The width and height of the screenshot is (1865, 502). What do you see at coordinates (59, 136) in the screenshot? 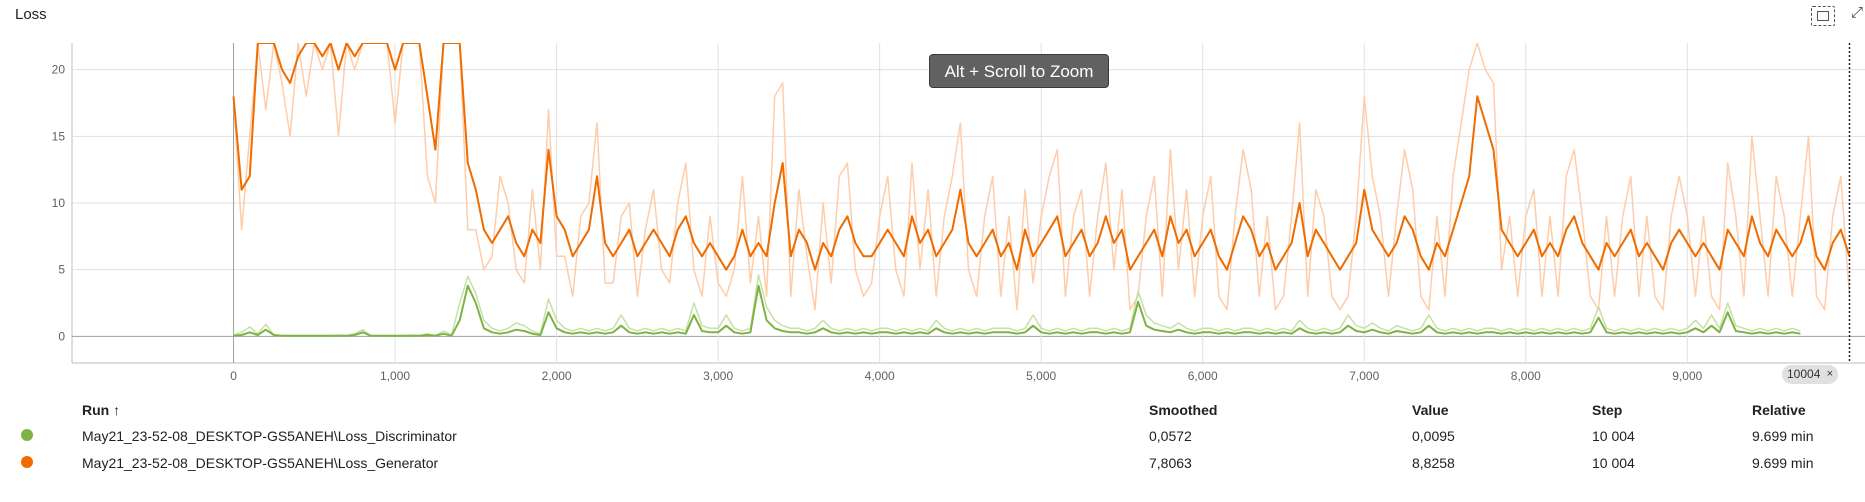
I see `y-tick-label: 15` at bounding box center [59, 136].